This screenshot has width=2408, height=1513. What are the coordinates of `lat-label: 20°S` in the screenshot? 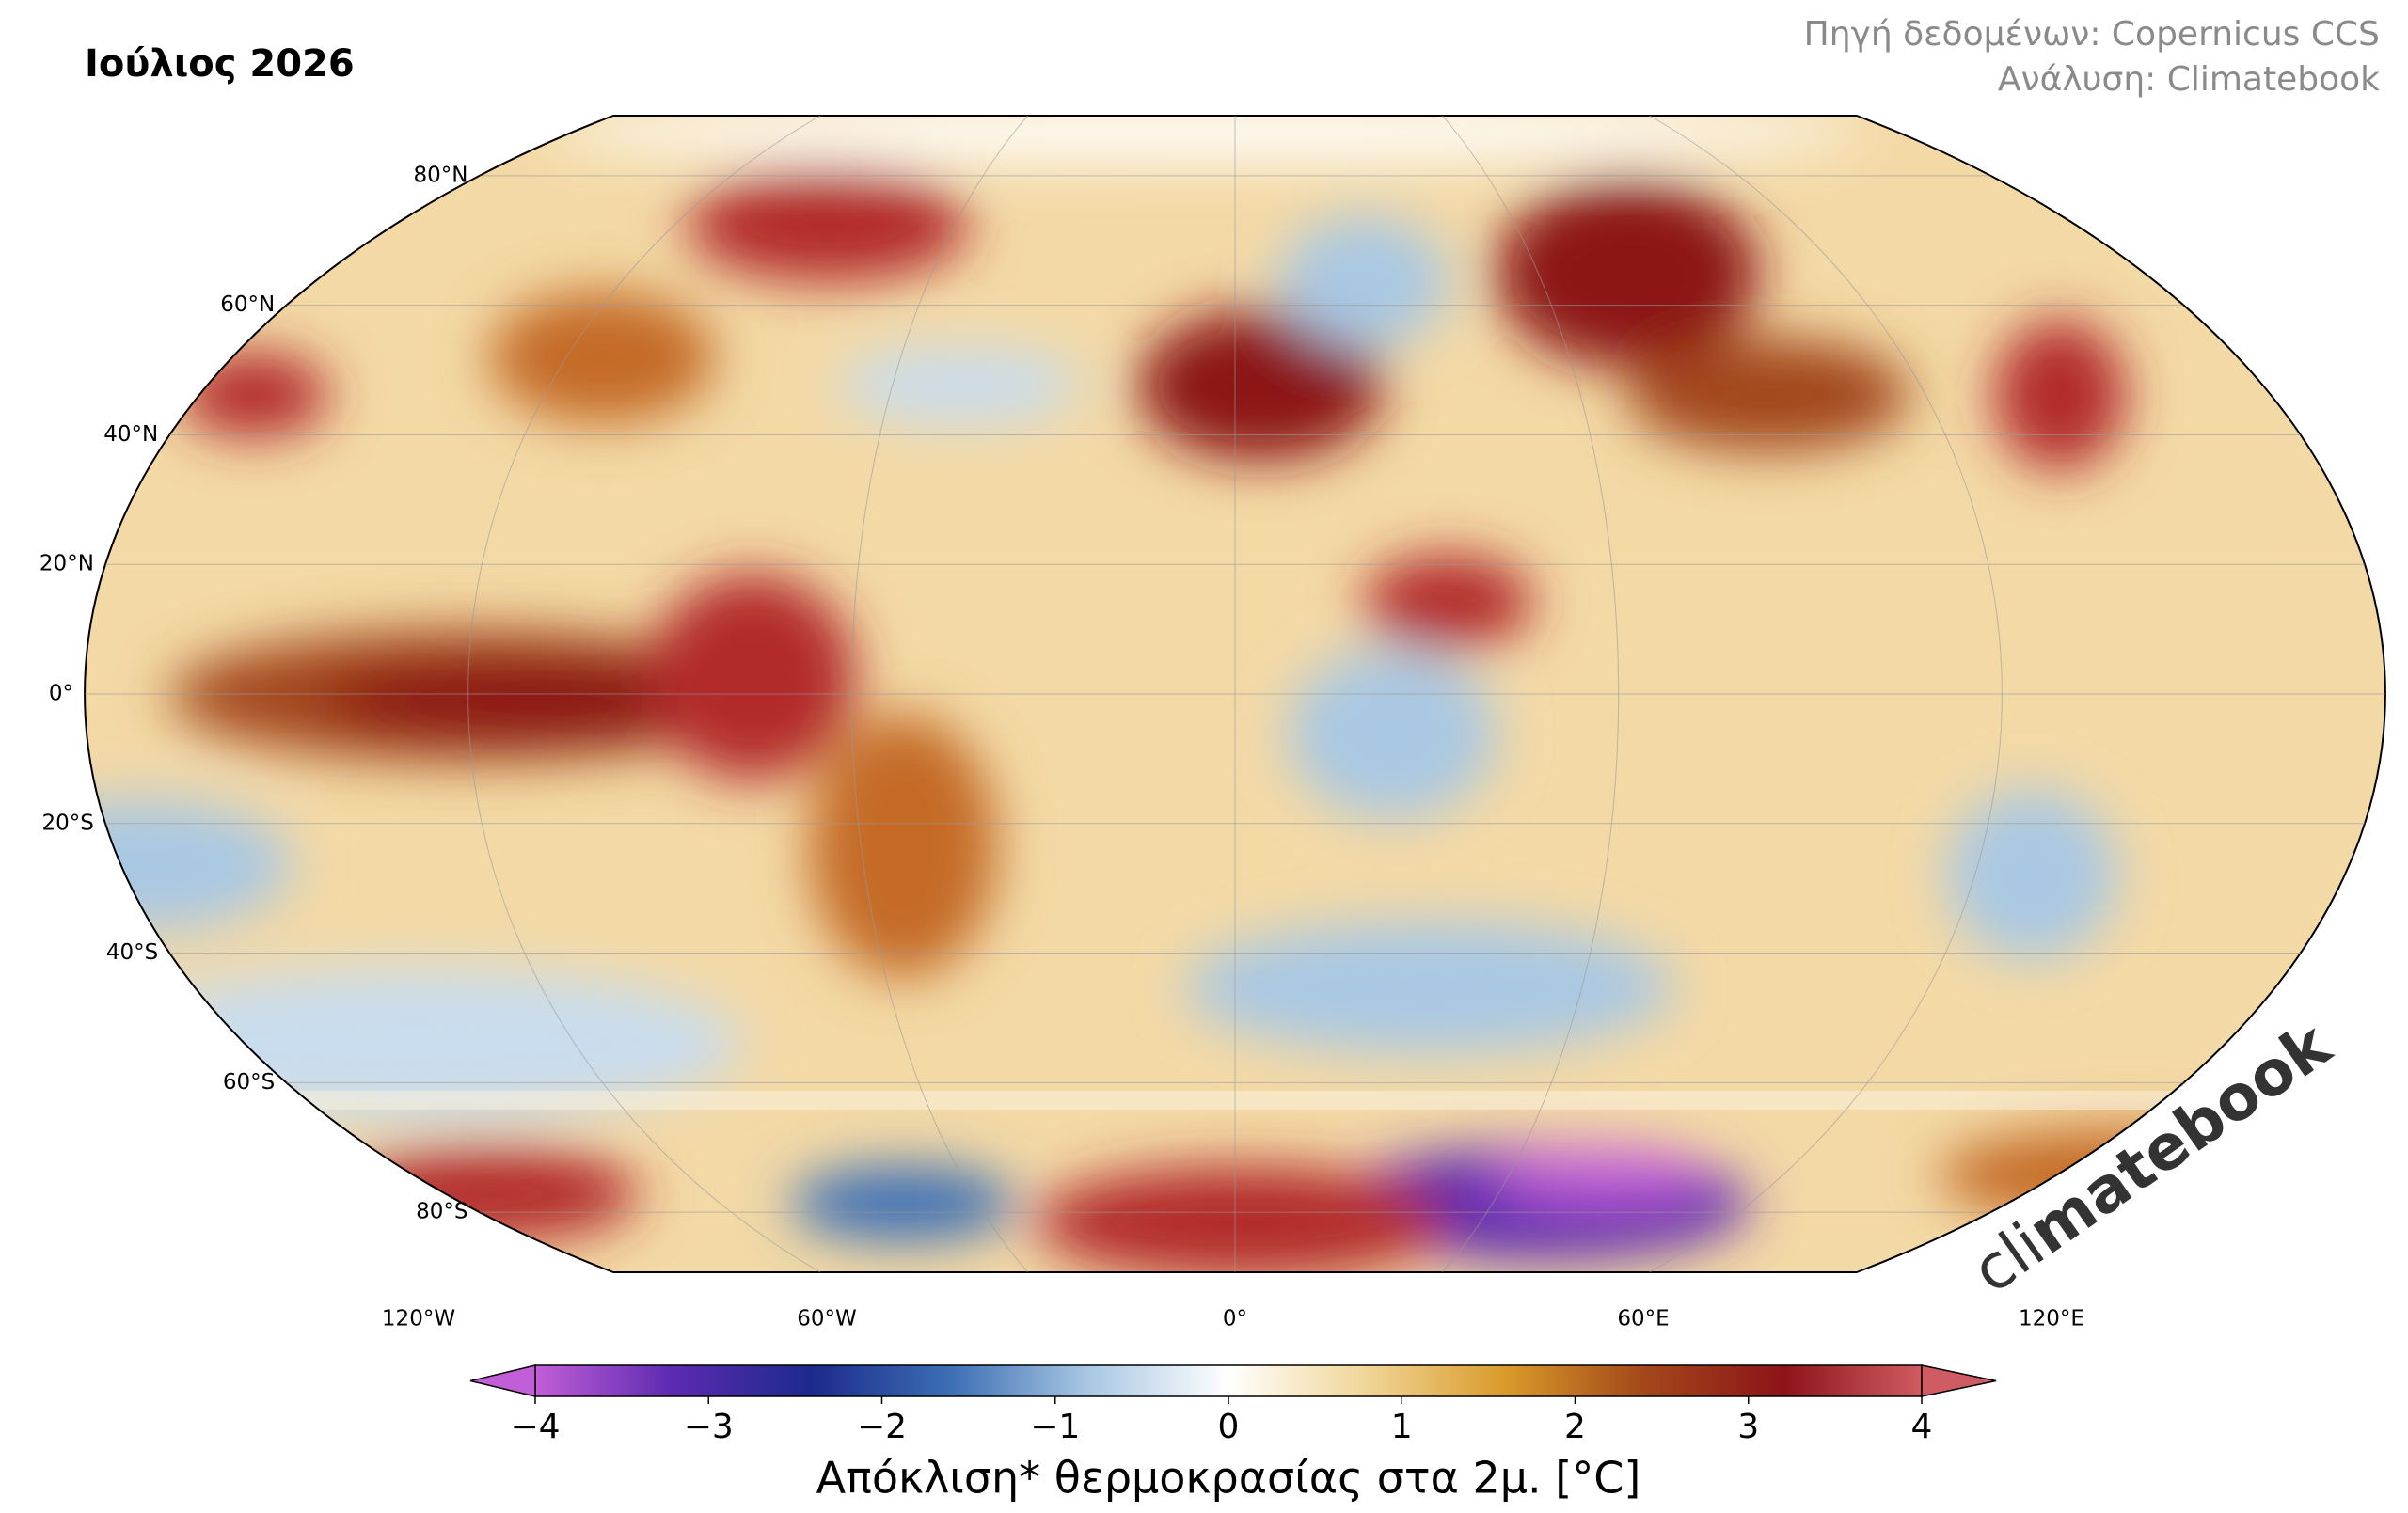 It's located at (68, 823).